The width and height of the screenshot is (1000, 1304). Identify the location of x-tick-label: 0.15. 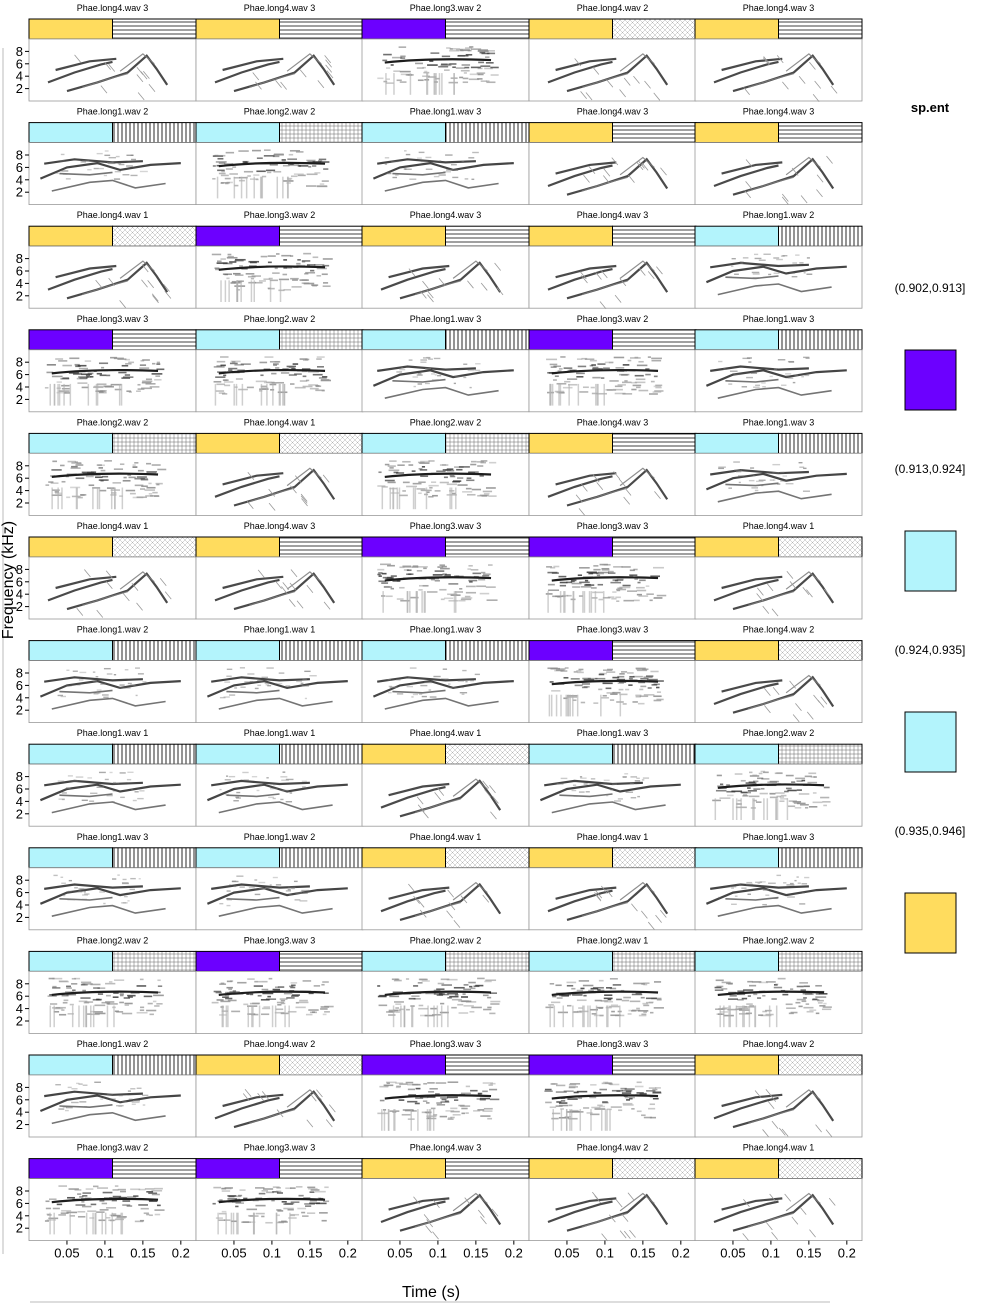
(142, 1253).